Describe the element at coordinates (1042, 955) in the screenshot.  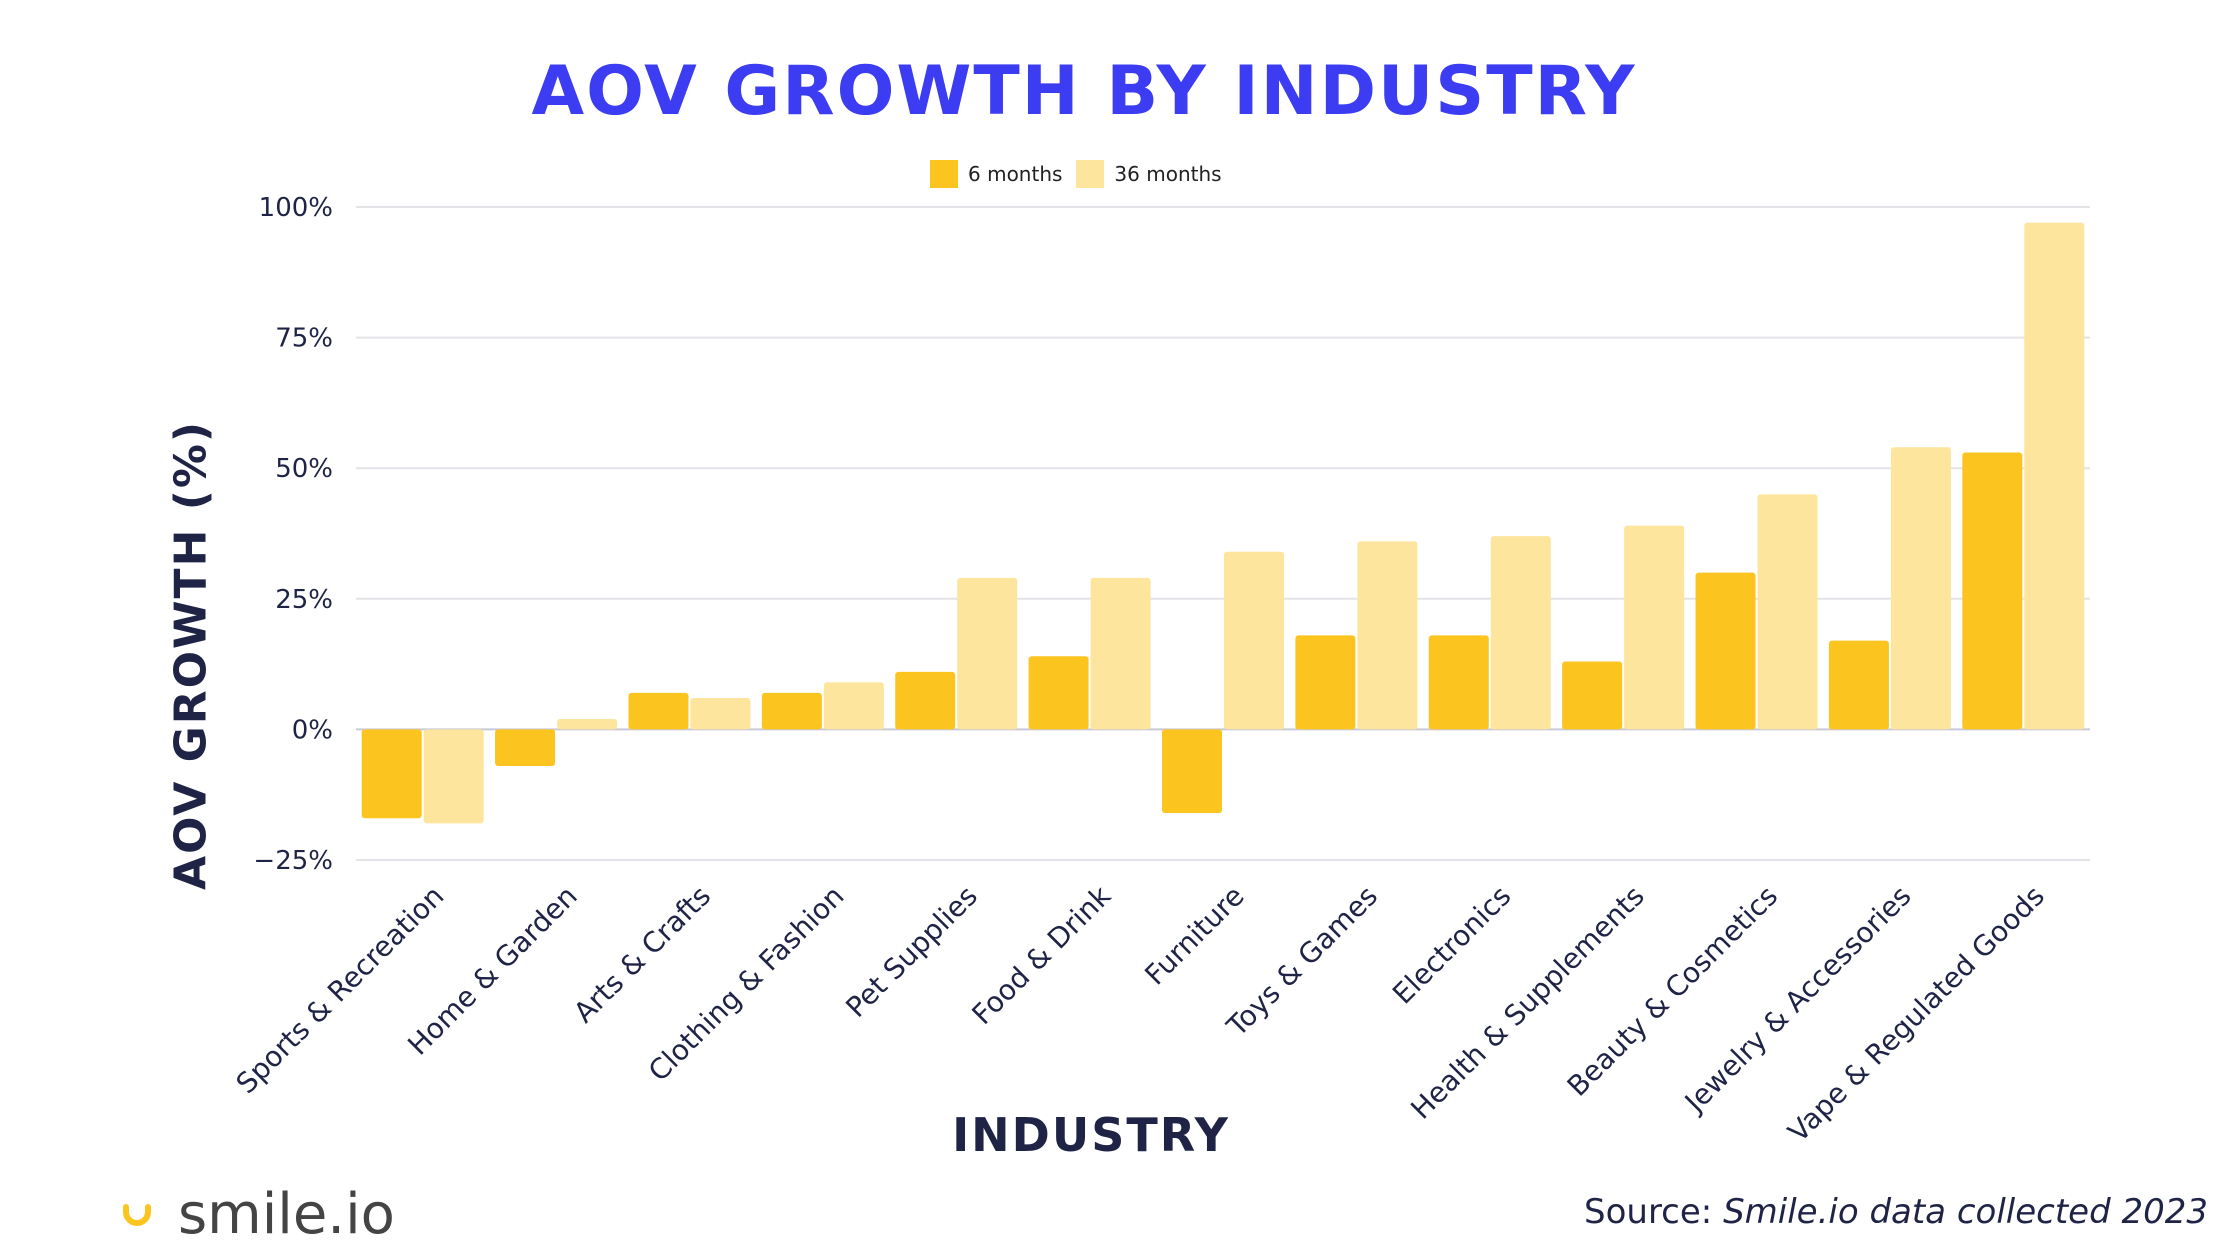
I see `x-tick-label: Food & Drink` at that location.